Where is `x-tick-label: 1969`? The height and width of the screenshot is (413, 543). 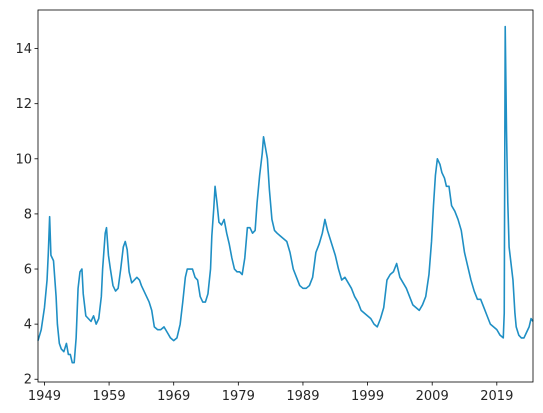 x-tick-label: 1969 is located at coordinates (173, 396).